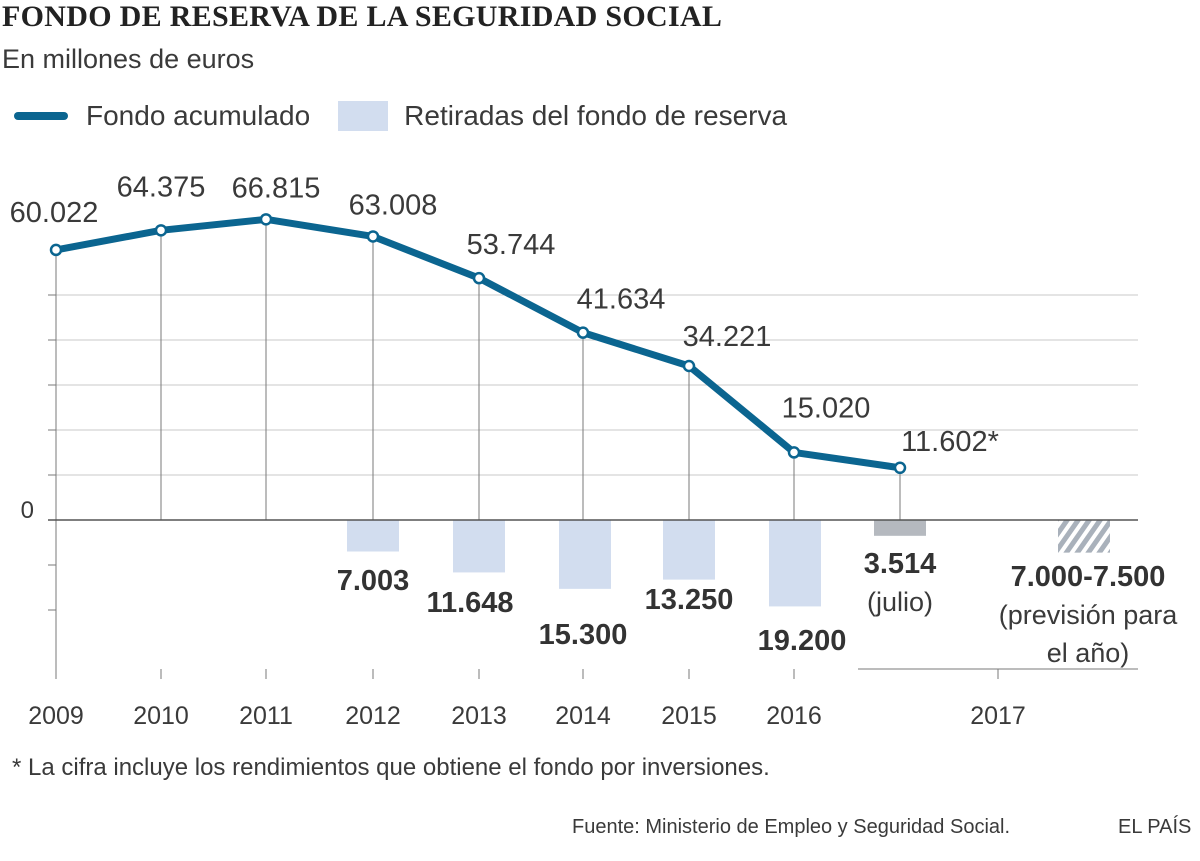 This screenshot has width=1200, height=861. What do you see at coordinates (469, 603) in the screenshot?
I see `withdrawal-value-label: 11.648` at bounding box center [469, 603].